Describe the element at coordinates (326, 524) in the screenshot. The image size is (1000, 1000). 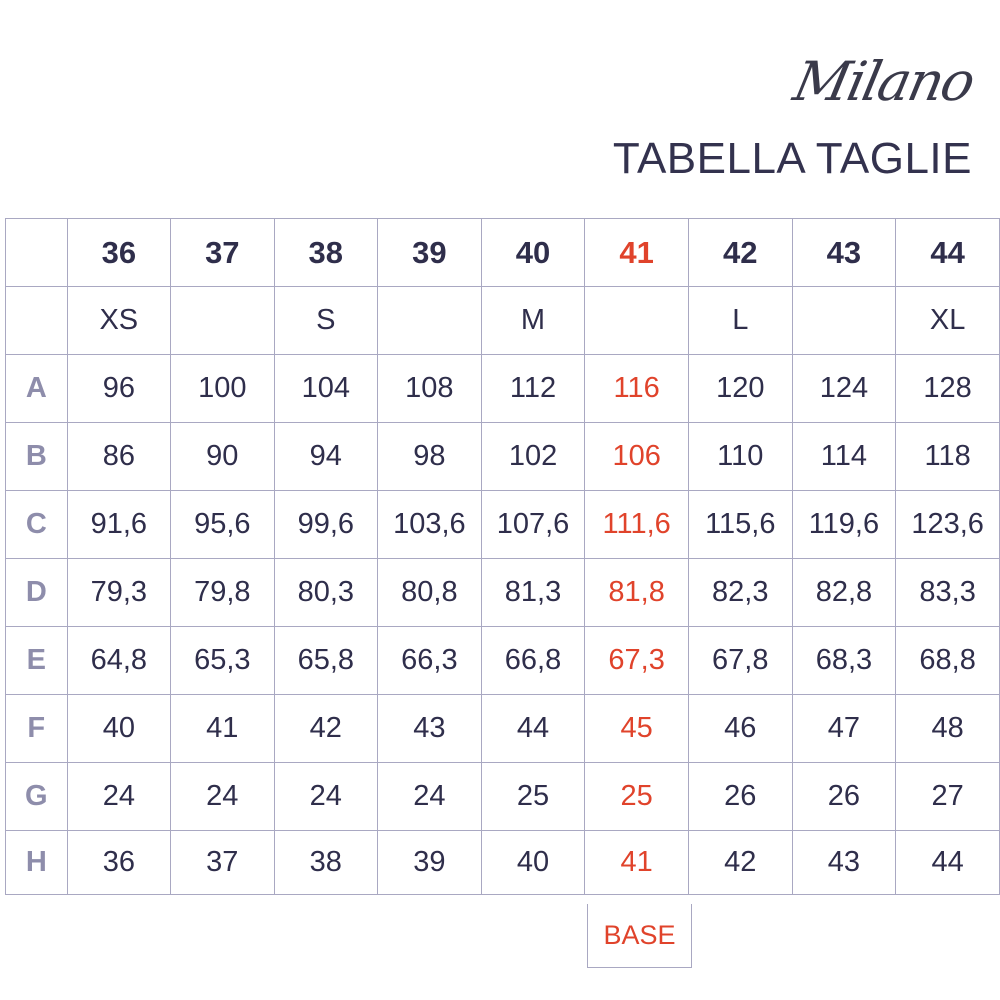
I see `table-cell: 99,6` at that location.